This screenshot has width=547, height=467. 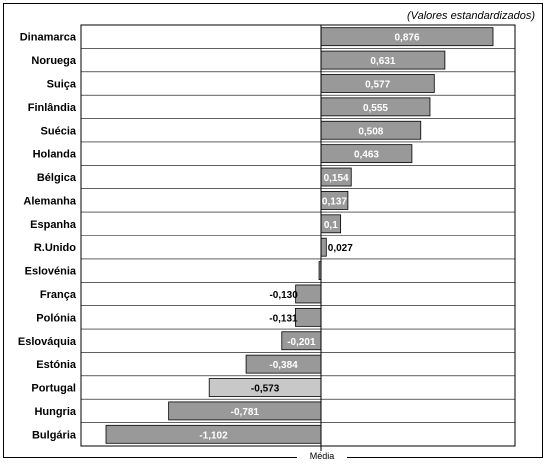 I want to click on axis-label-media: Média, so click(x=322, y=456).